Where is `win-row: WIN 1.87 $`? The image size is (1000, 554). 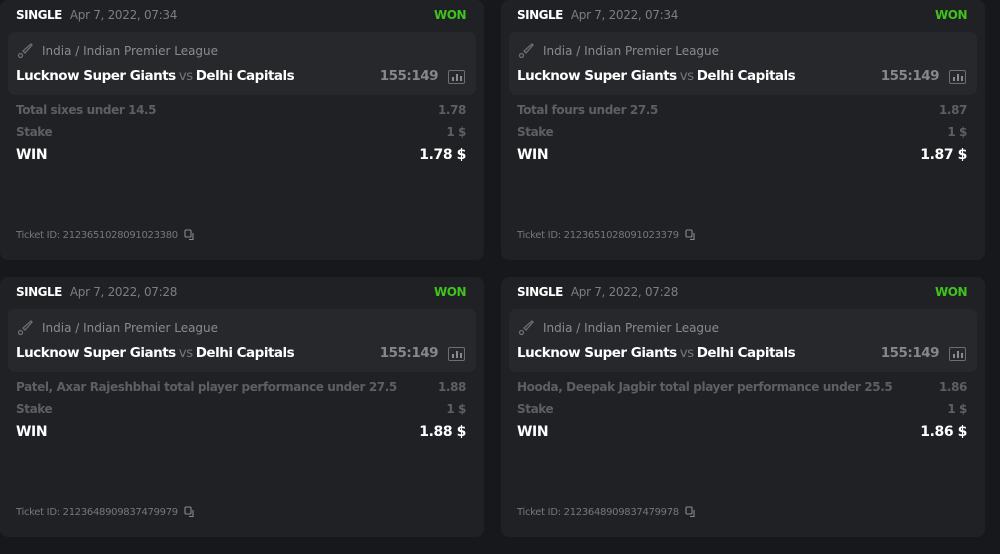
win-row: WIN 1.87 $ is located at coordinates (742, 155).